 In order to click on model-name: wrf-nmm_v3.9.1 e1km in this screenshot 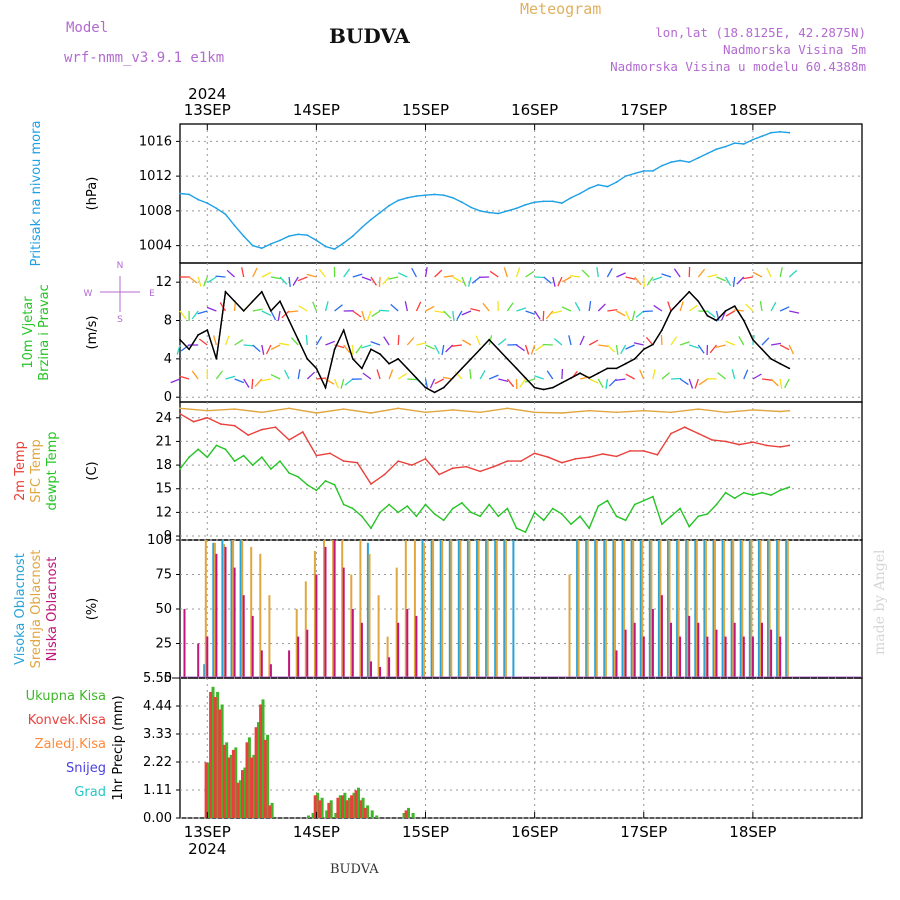, I will do `click(144, 58)`.